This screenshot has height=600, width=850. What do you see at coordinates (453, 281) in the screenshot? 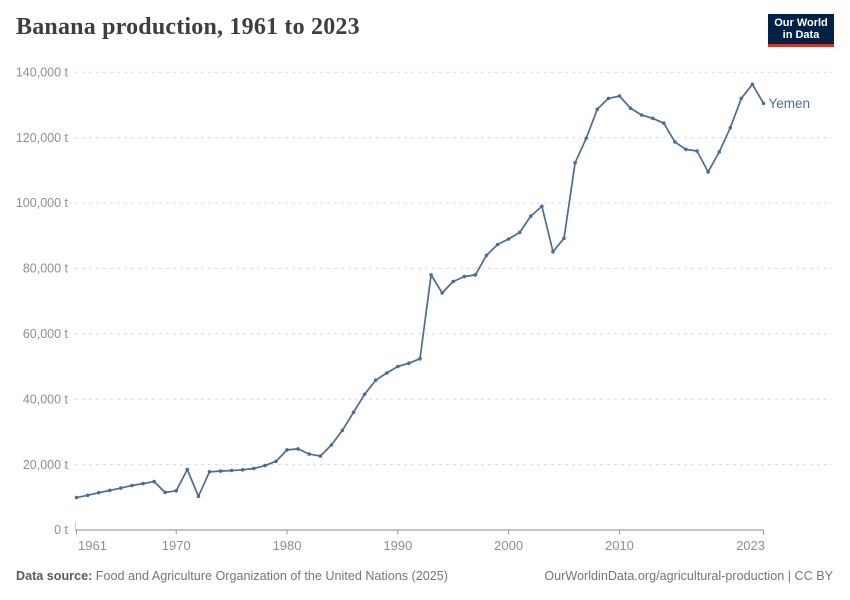
I see `data-point-1995` at bounding box center [453, 281].